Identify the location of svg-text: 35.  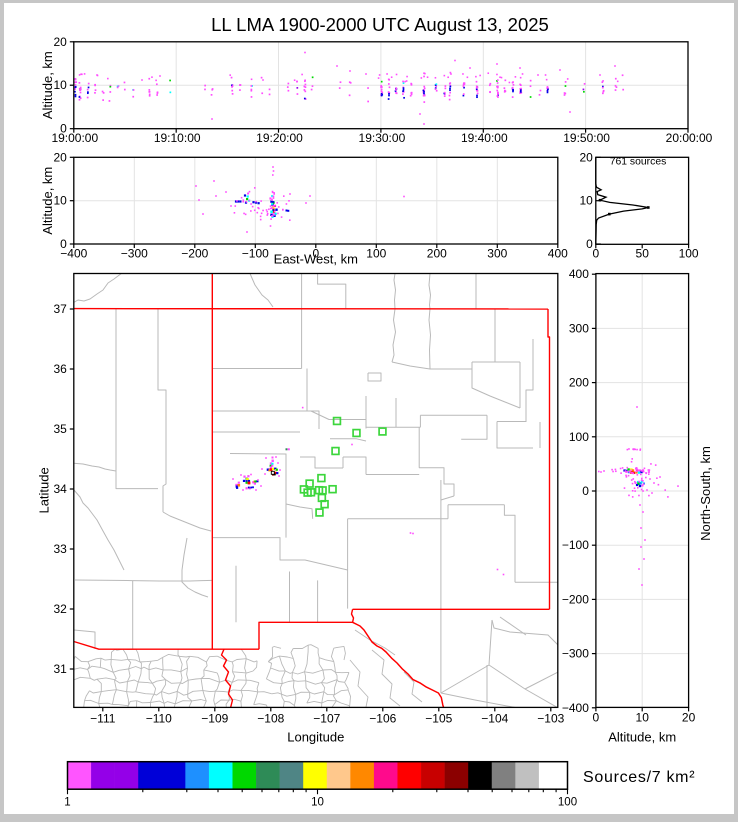
(60, 429).